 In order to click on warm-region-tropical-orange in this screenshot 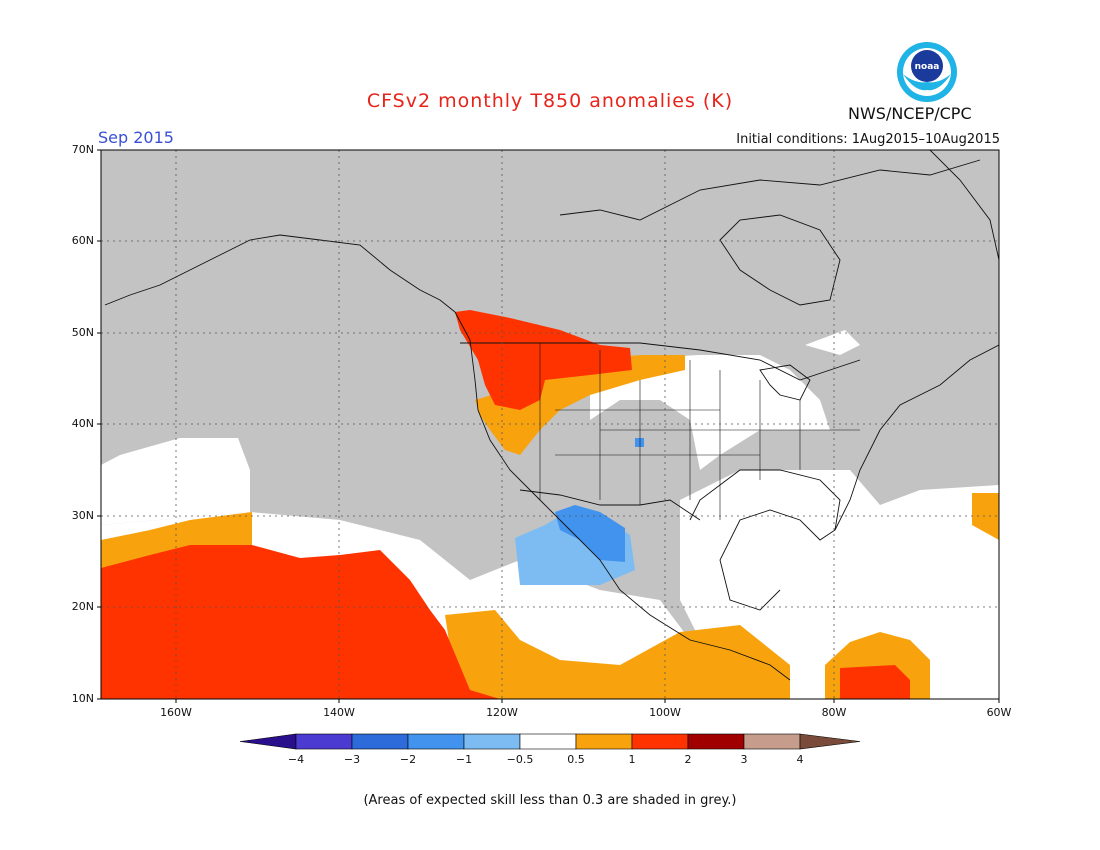, I will do `click(617, 654)`.